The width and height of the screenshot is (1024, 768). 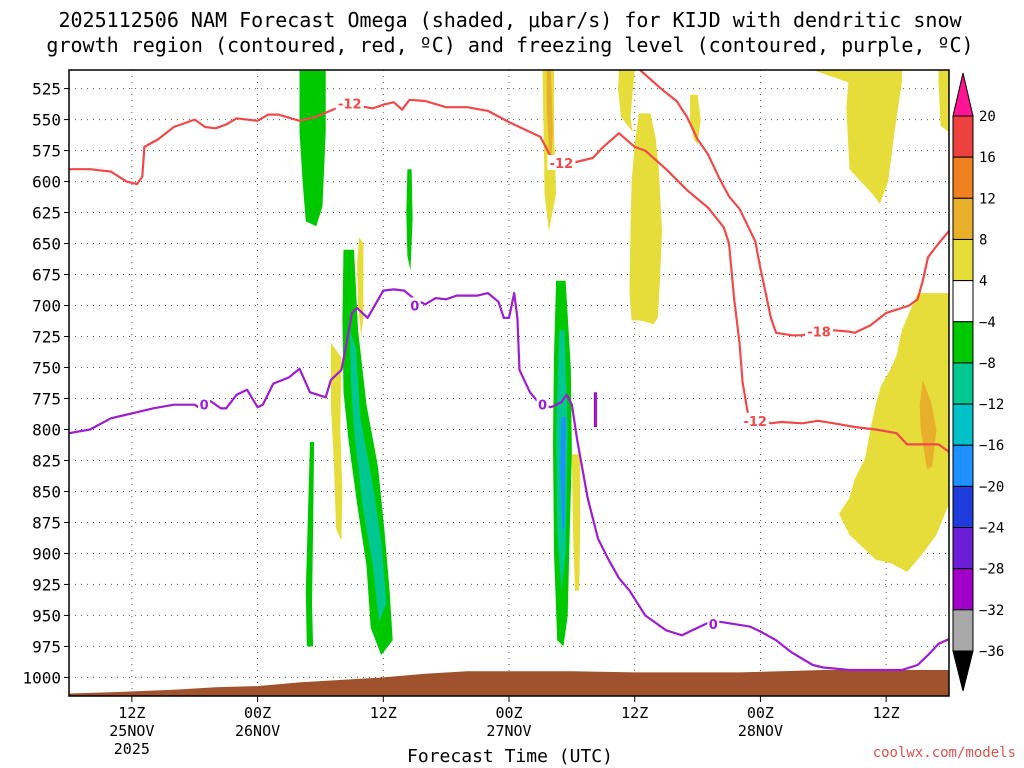 What do you see at coordinates (963, 94) in the screenshot?
I see `colorbar-top-triangle` at bounding box center [963, 94].